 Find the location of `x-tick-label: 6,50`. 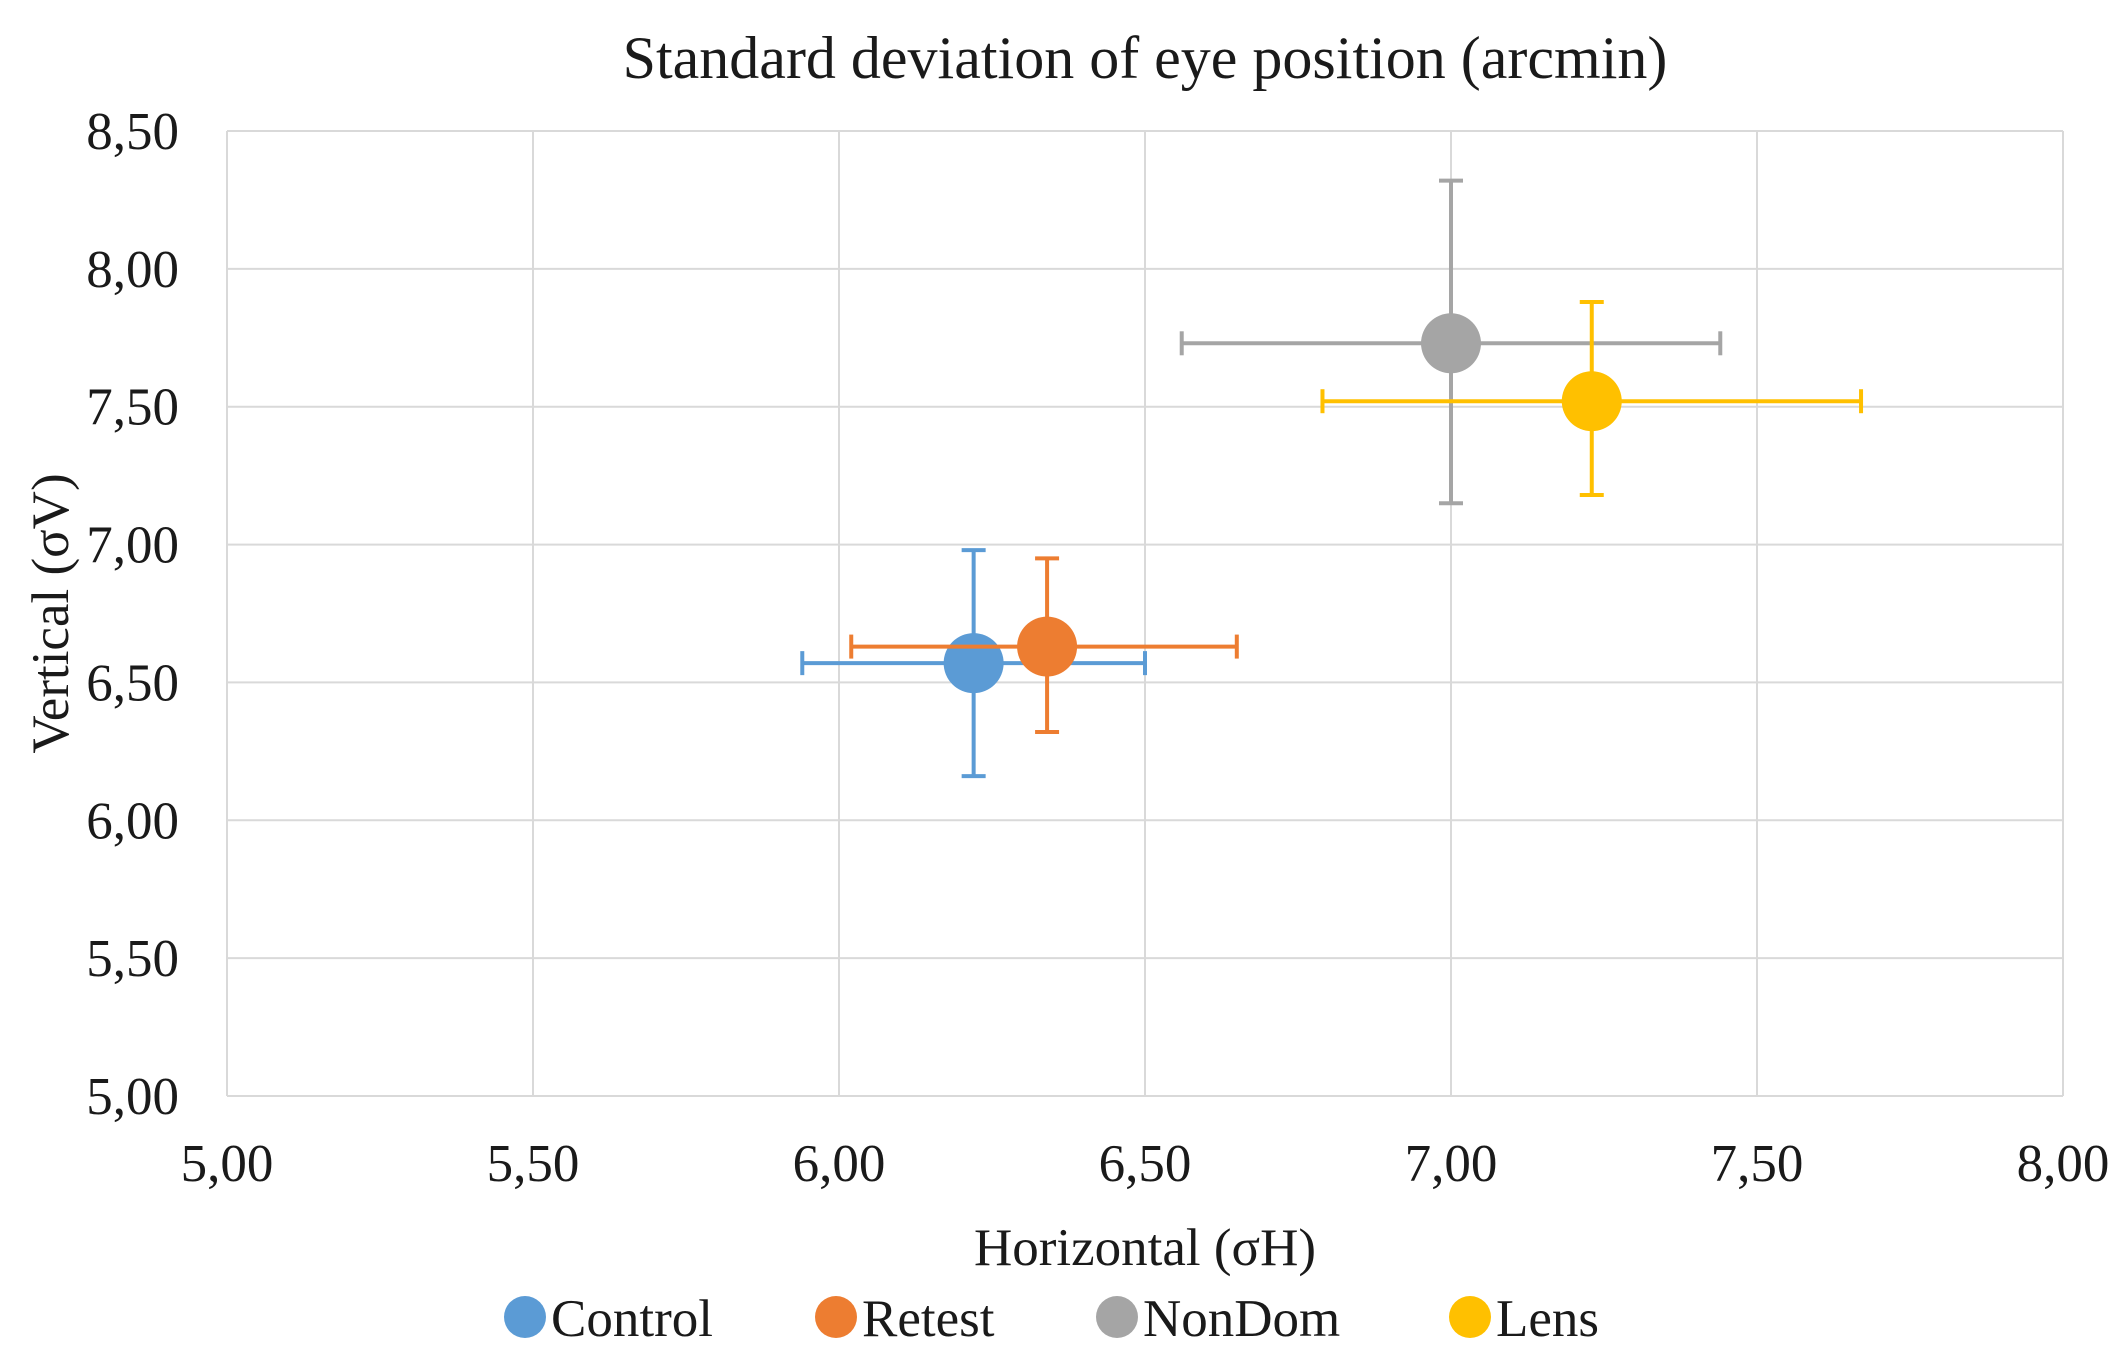

x-tick-label: 6,50 is located at coordinates (1145, 1164).